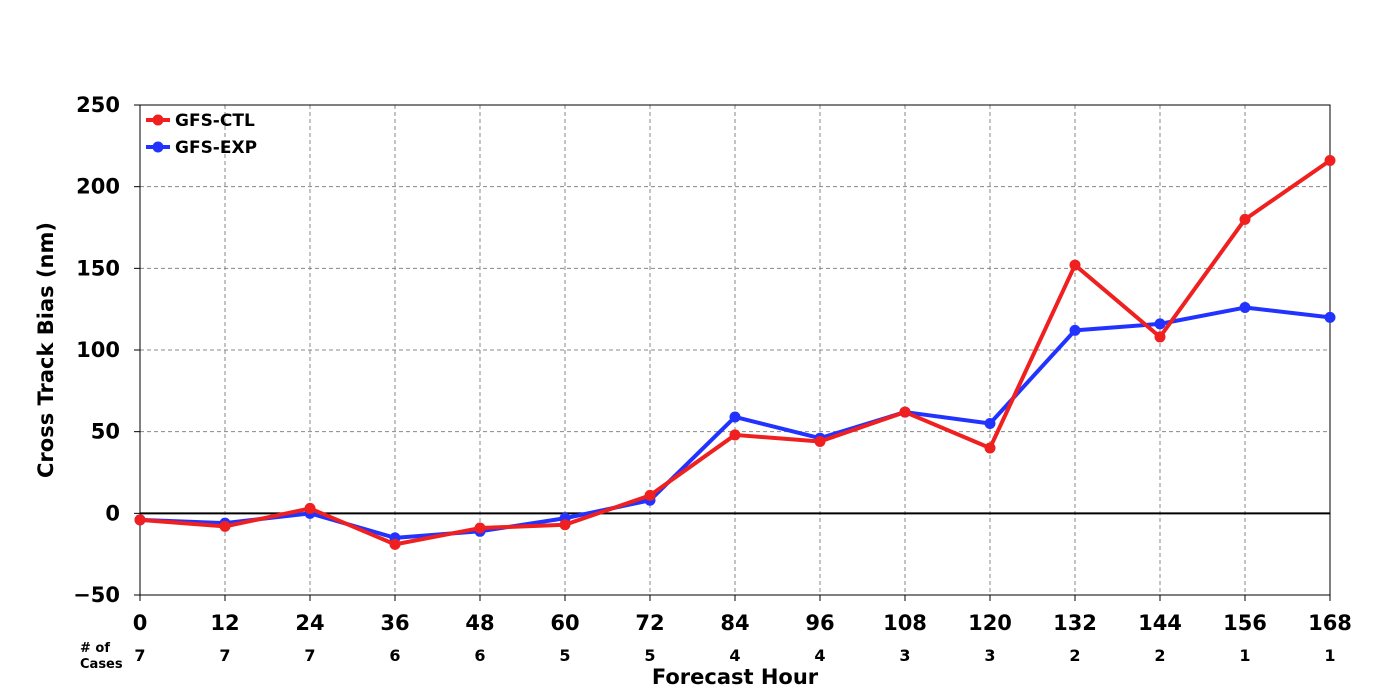  Describe the element at coordinates (95, 648) in the screenshot. I see `cases-title-line1: # of` at that location.